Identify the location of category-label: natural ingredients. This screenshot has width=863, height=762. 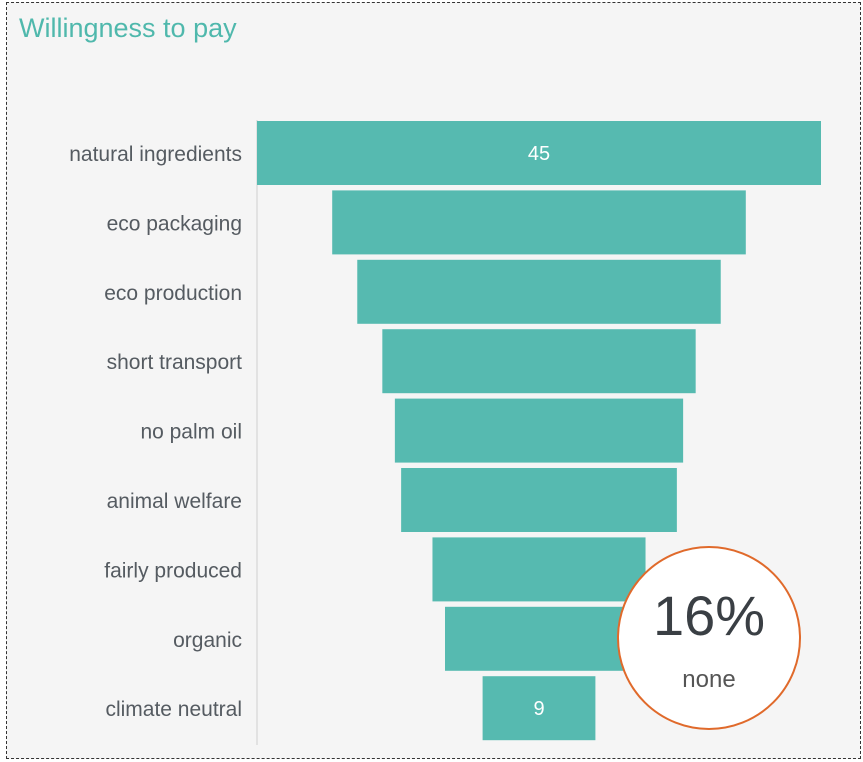
(155, 154).